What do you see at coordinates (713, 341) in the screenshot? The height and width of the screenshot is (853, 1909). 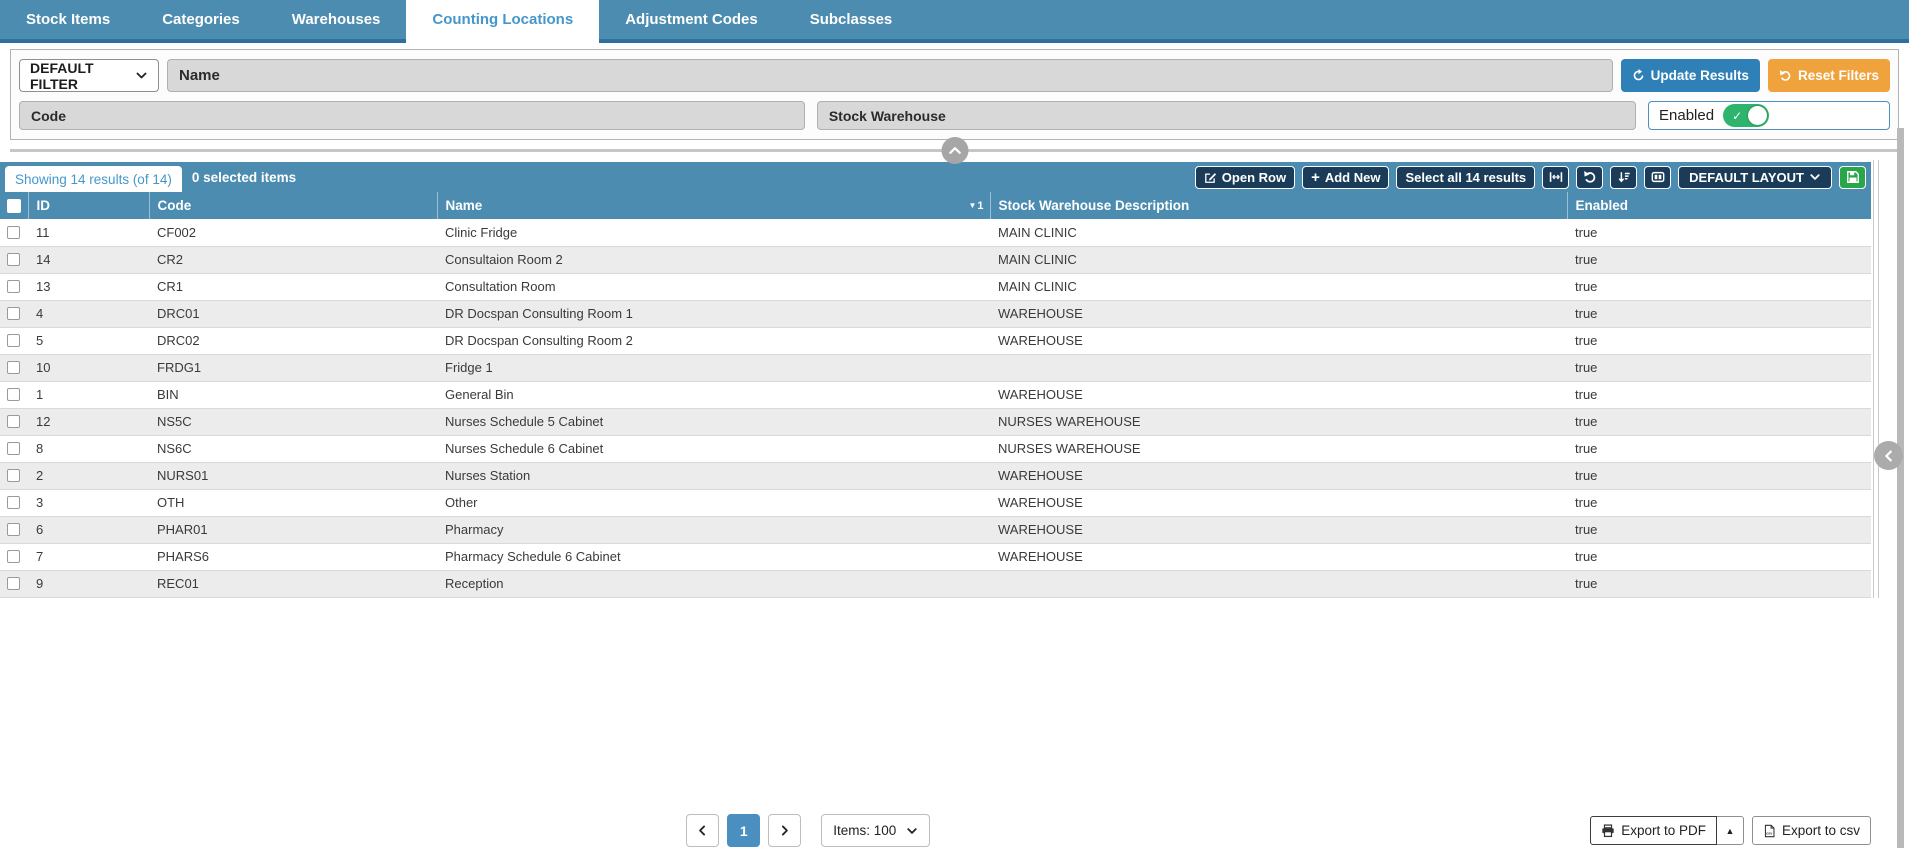 I see `cell-name: DR Docspan Consulting Room 2` at bounding box center [713, 341].